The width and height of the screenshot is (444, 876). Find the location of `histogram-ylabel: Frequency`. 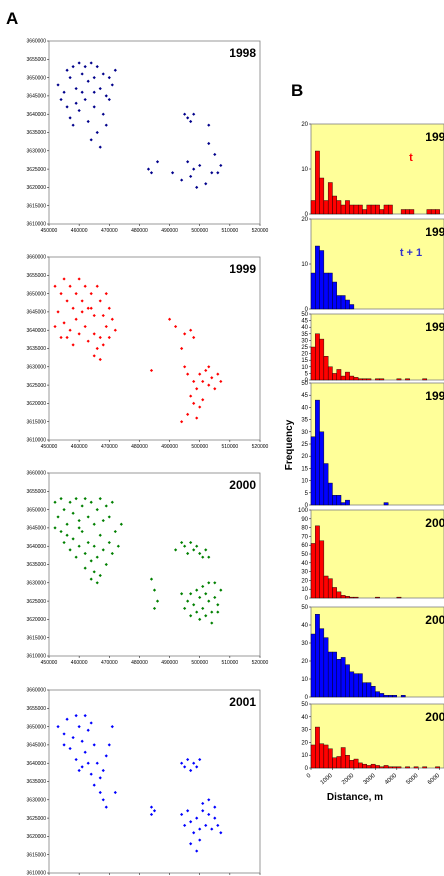

histogram-ylabel: Frequency is located at coordinates (289, 444).